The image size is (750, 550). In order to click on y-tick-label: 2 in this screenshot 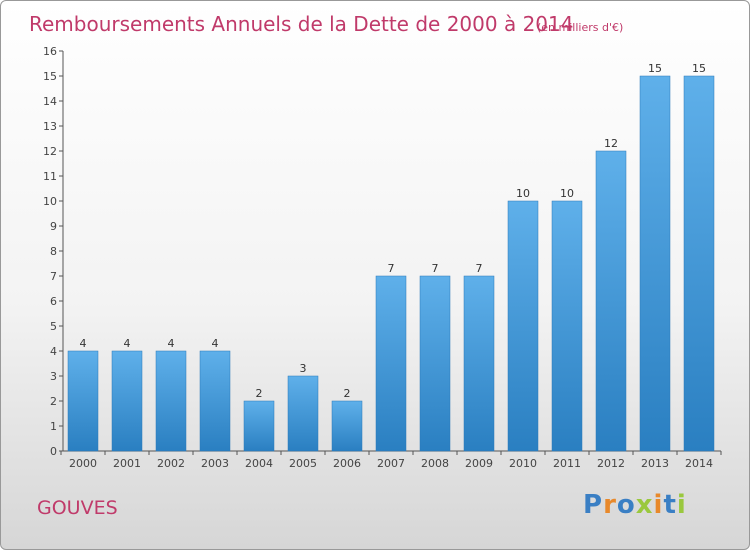, I will do `click(53, 401)`.